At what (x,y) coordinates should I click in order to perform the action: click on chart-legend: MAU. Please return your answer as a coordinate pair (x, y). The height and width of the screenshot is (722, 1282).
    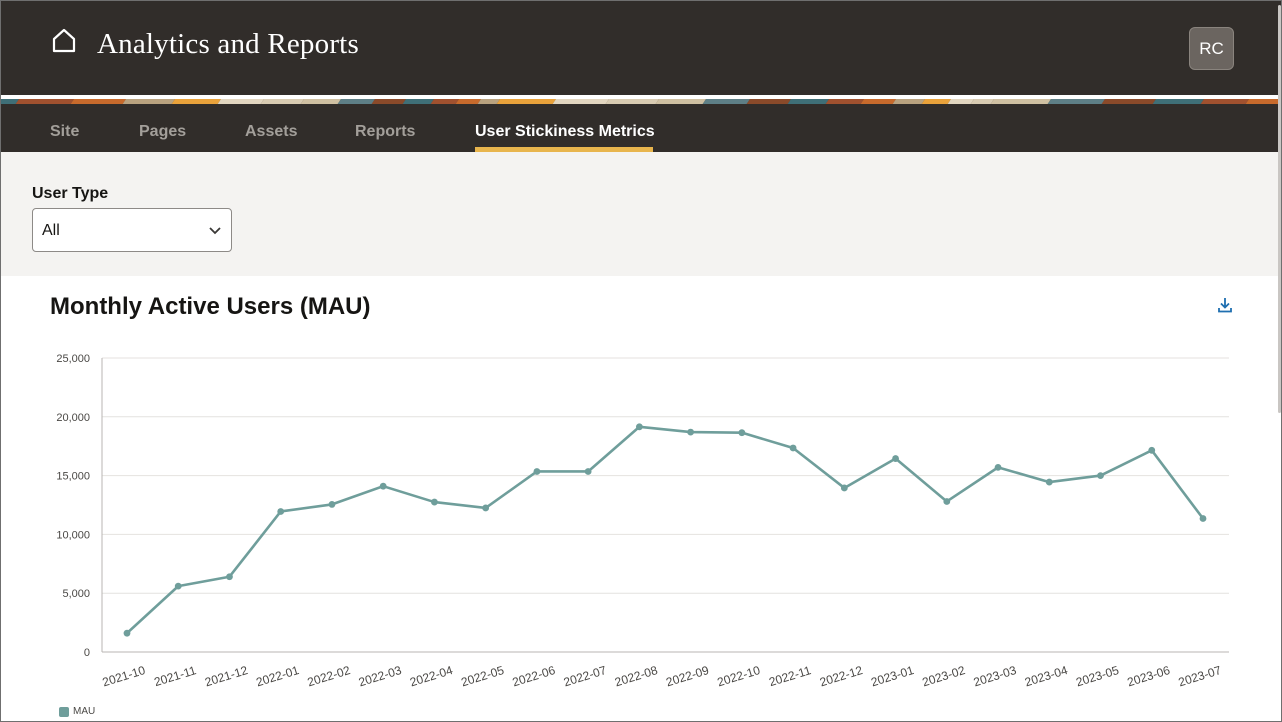
    Looking at the image, I should click on (77, 711).